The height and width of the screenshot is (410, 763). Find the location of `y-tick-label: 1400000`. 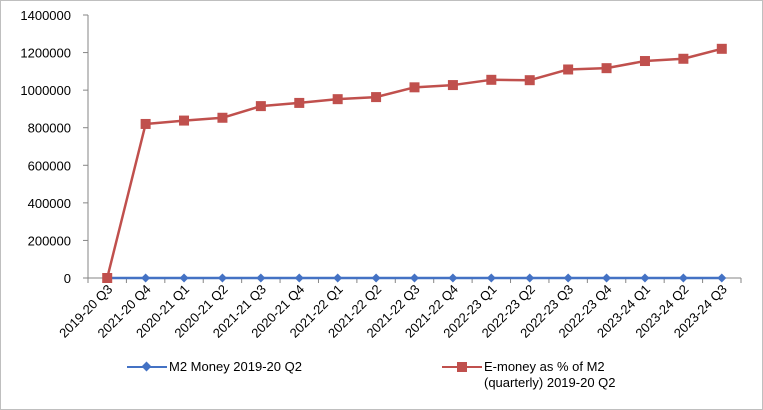

y-tick-label: 1400000 is located at coordinates (45, 15).